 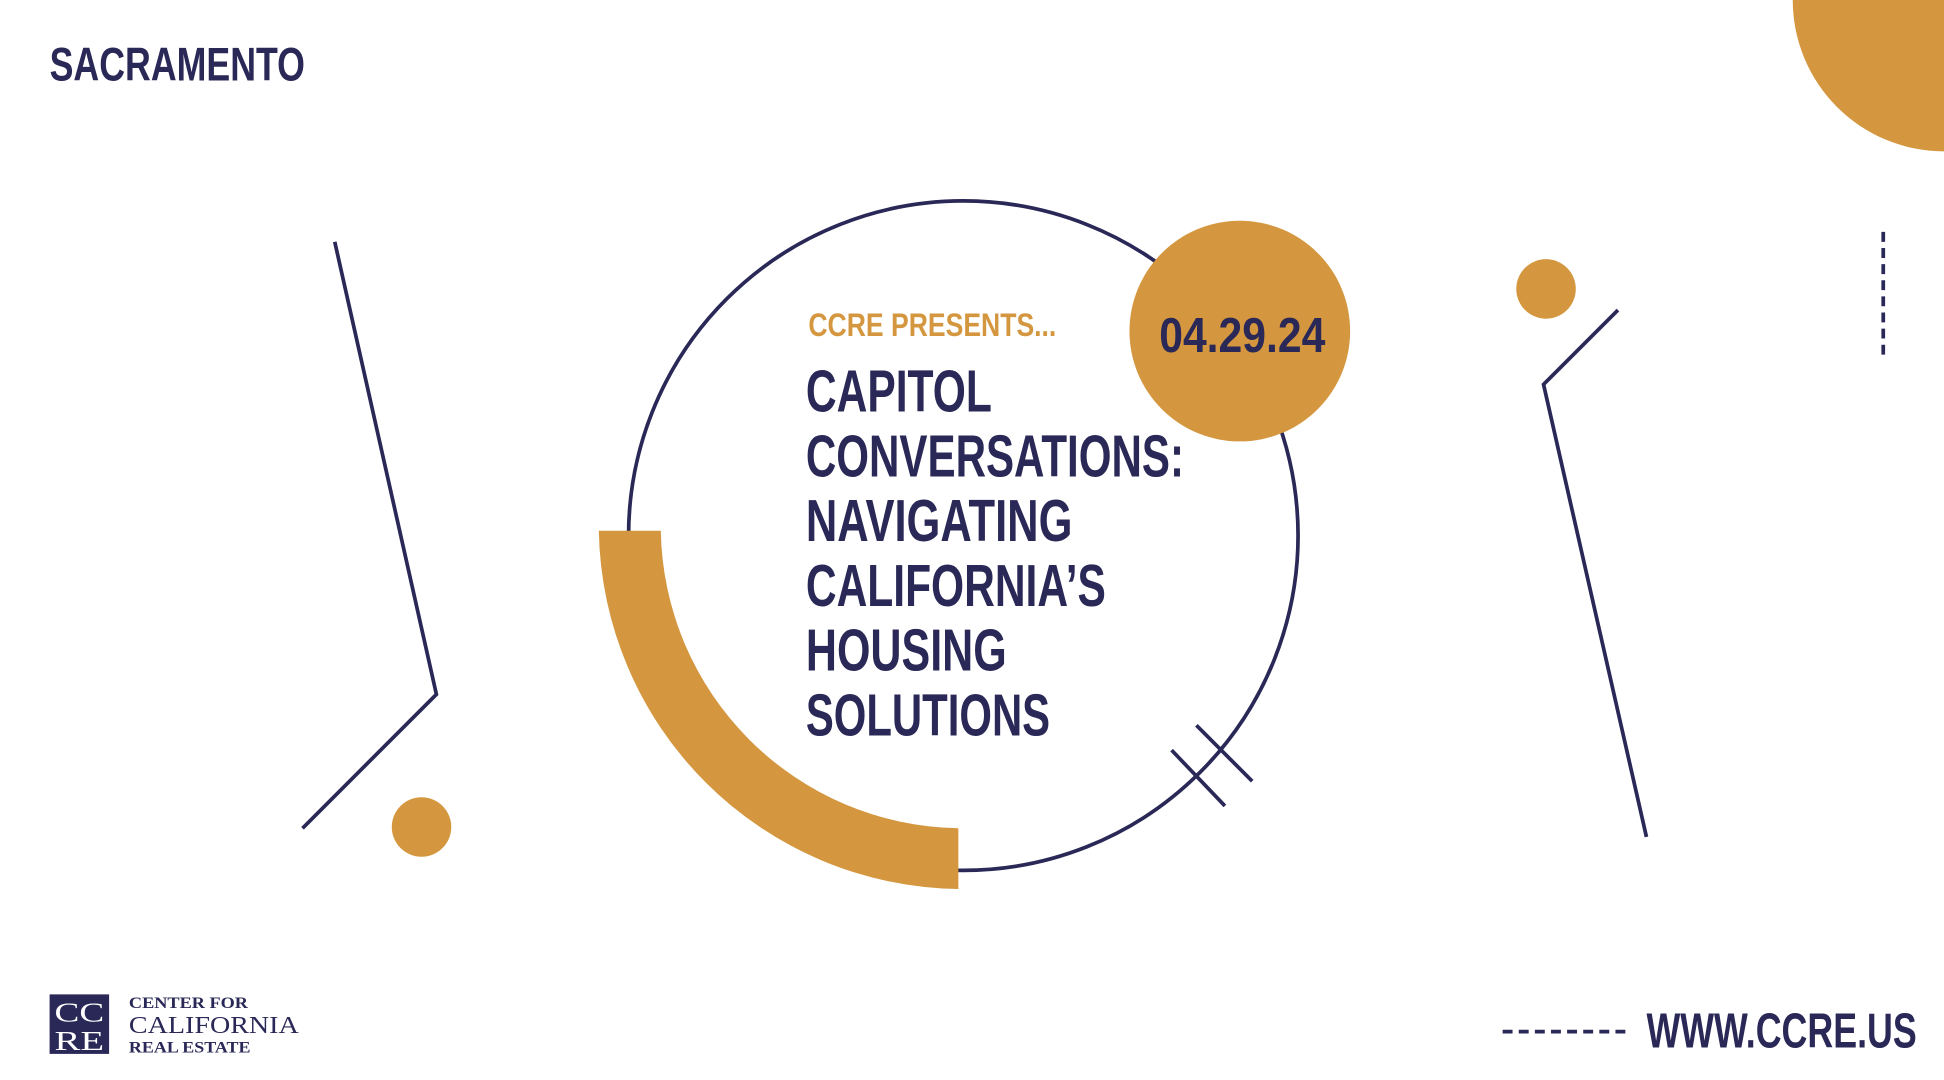 What do you see at coordinates (906, 650) in the screenshot?
I see `title-line: HOUSING` at bounding box center [906, 650].